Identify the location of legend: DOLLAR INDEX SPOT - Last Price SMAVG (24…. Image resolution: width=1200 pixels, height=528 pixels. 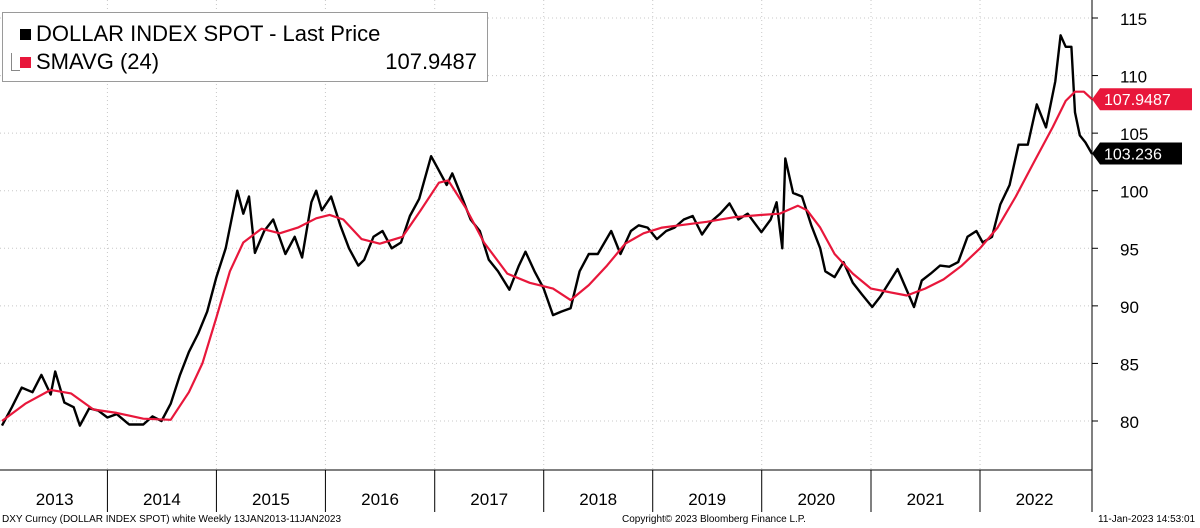
(245, 47).